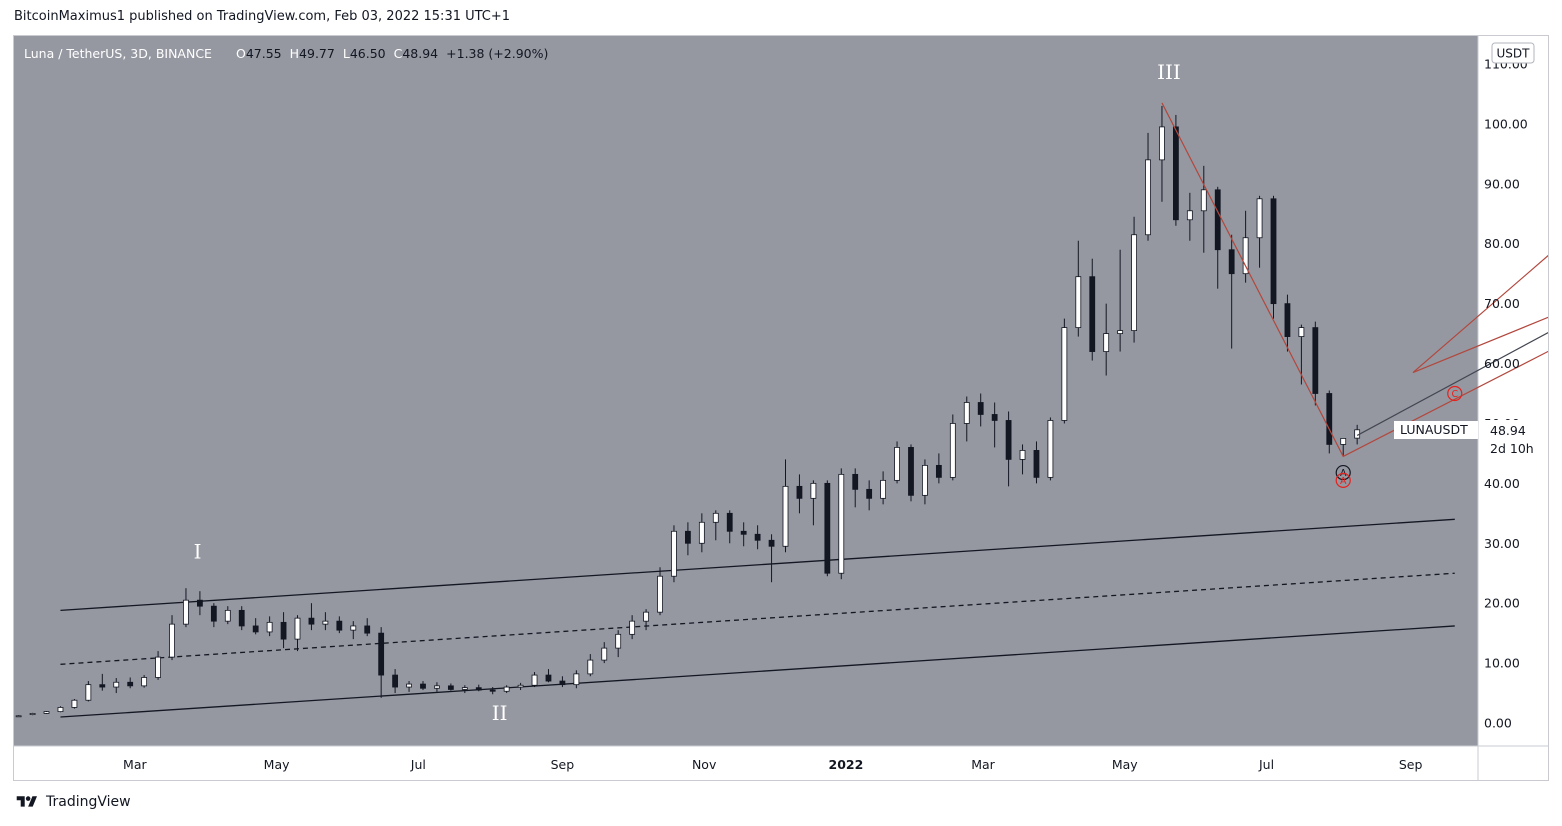 This screenshot has height=826, width=1562. What do you see at coordinates (198, 551) in the screenshot?
I see `wave-label-i: I` at bounding box center [198, 551].